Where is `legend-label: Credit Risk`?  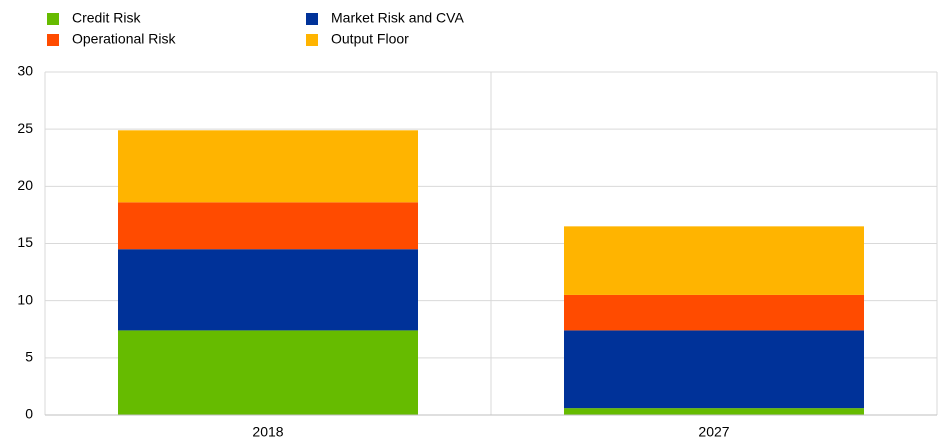 legend-label: Credit Risk is located at coordinates (106, 18).